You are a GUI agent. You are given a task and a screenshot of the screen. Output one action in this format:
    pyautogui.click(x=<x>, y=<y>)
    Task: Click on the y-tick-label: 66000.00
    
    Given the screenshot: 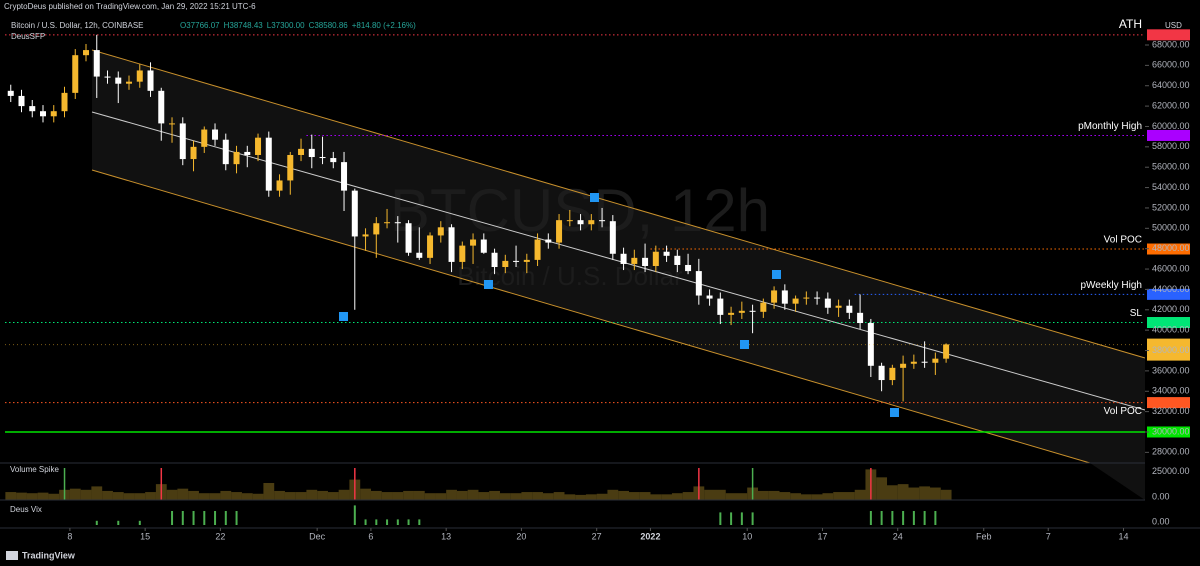 What is the action you would take?
    pyautogui.click(x=1171, y=65)
    